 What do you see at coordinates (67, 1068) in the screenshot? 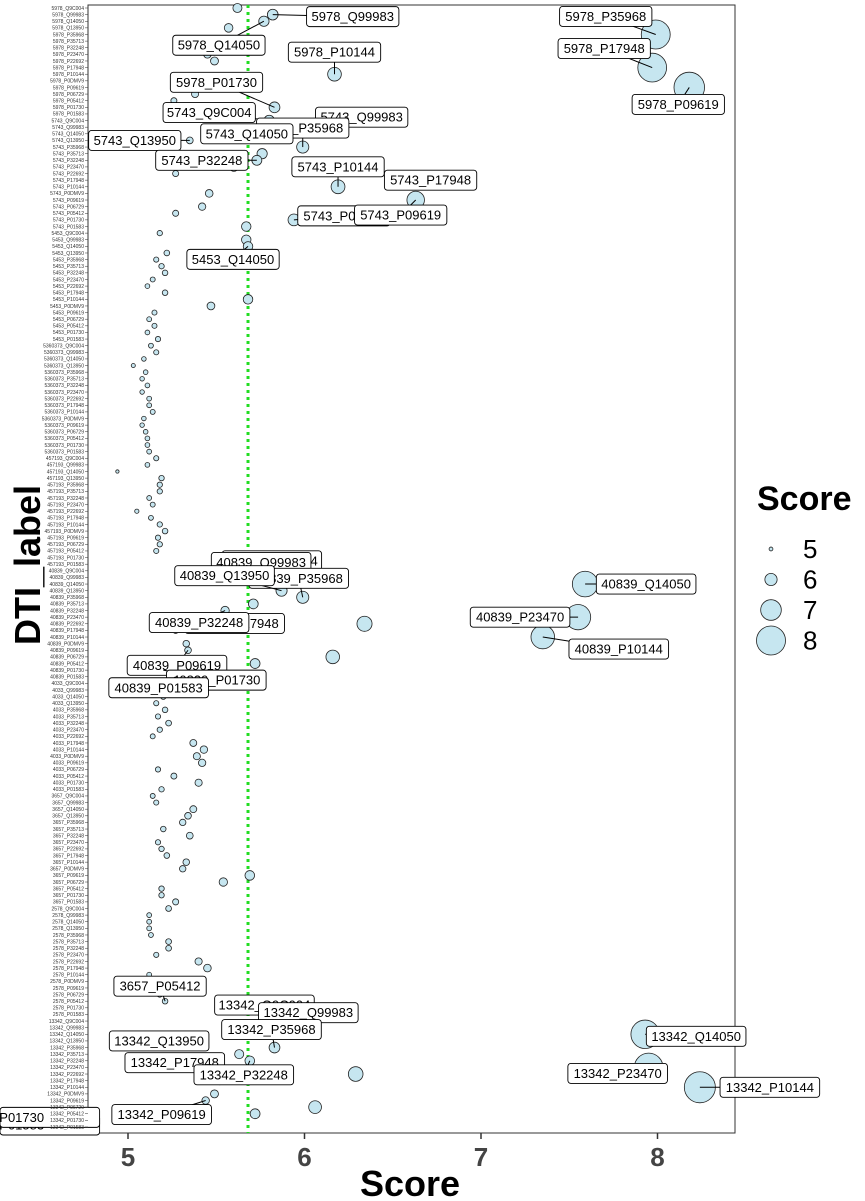
I see `y-tick-label: 13342_P23470` at bounding box center [67, 1068].